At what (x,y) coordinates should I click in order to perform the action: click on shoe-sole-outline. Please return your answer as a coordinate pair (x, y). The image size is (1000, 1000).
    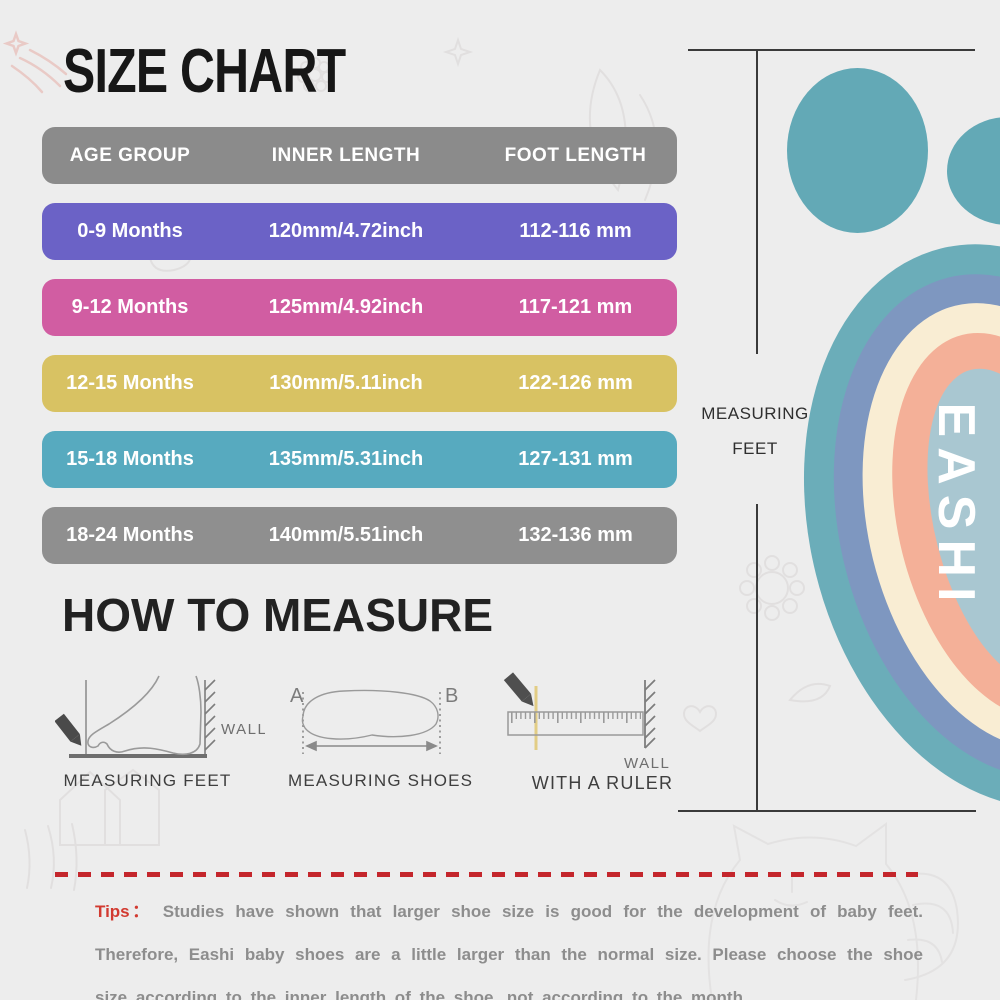
    Looking at the image, I should click on (370, 714).